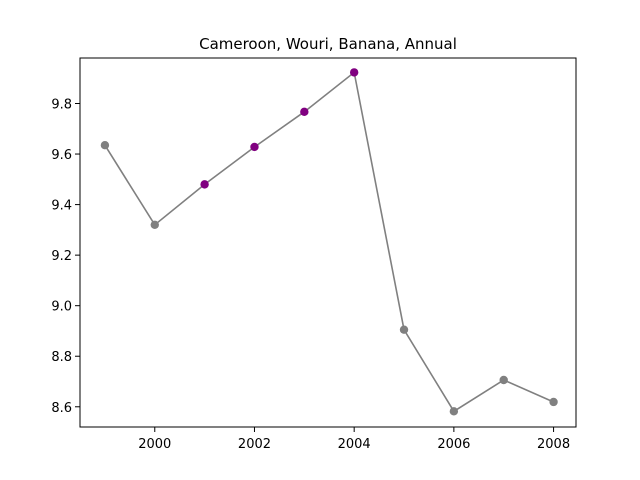  What do you see at coordinates (61, 104) in the screenshot?
I see `y-tick-label: 9.8` at bounding box center [61, 104].